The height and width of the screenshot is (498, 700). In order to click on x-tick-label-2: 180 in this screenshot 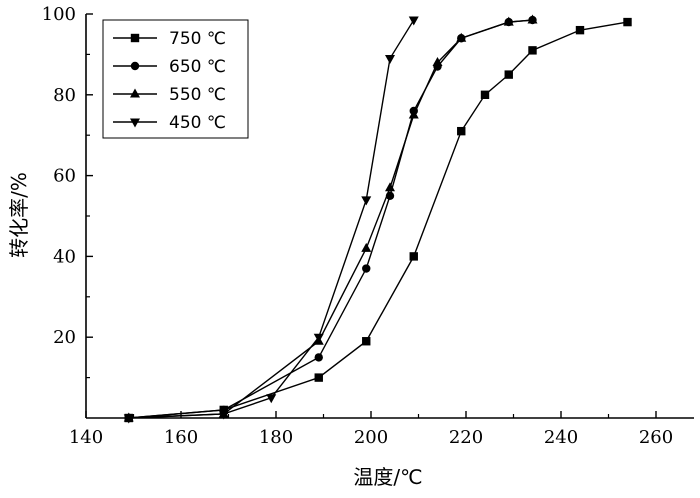, I will do `click(276, 437)`.